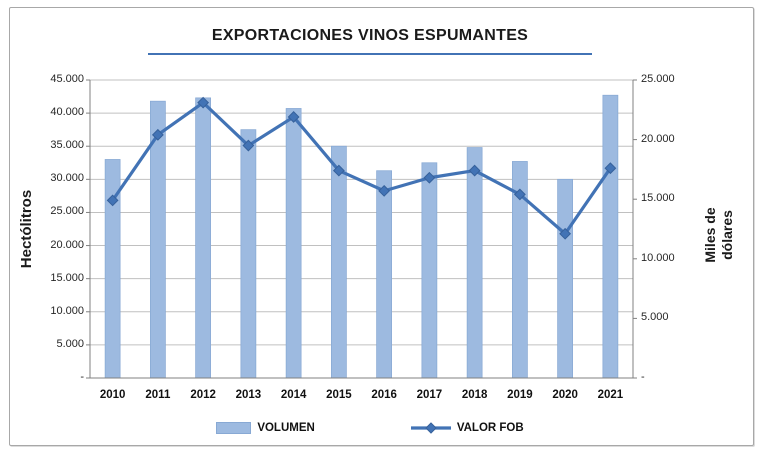  I want to click on left-axis-tick: -, so click(82, 377).